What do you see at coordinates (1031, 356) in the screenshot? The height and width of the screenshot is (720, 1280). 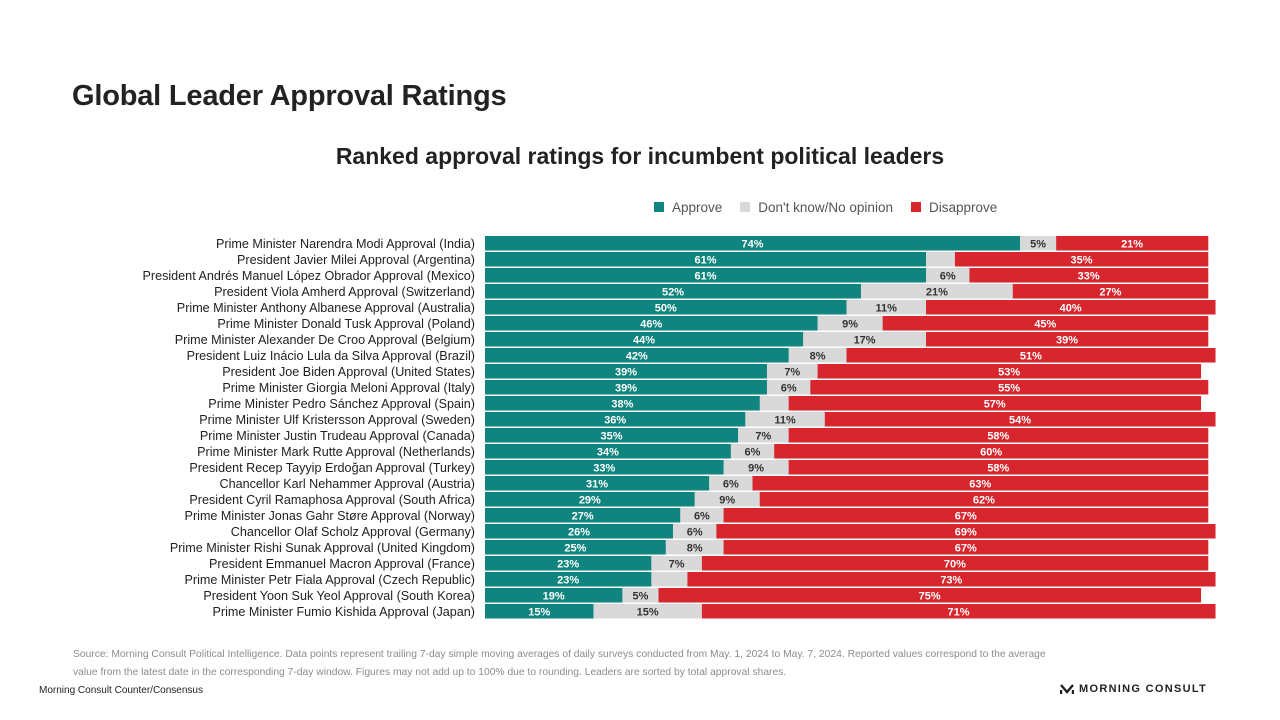 I see `data-label-disapprove: 51%` at bounding box center [1031, 356].